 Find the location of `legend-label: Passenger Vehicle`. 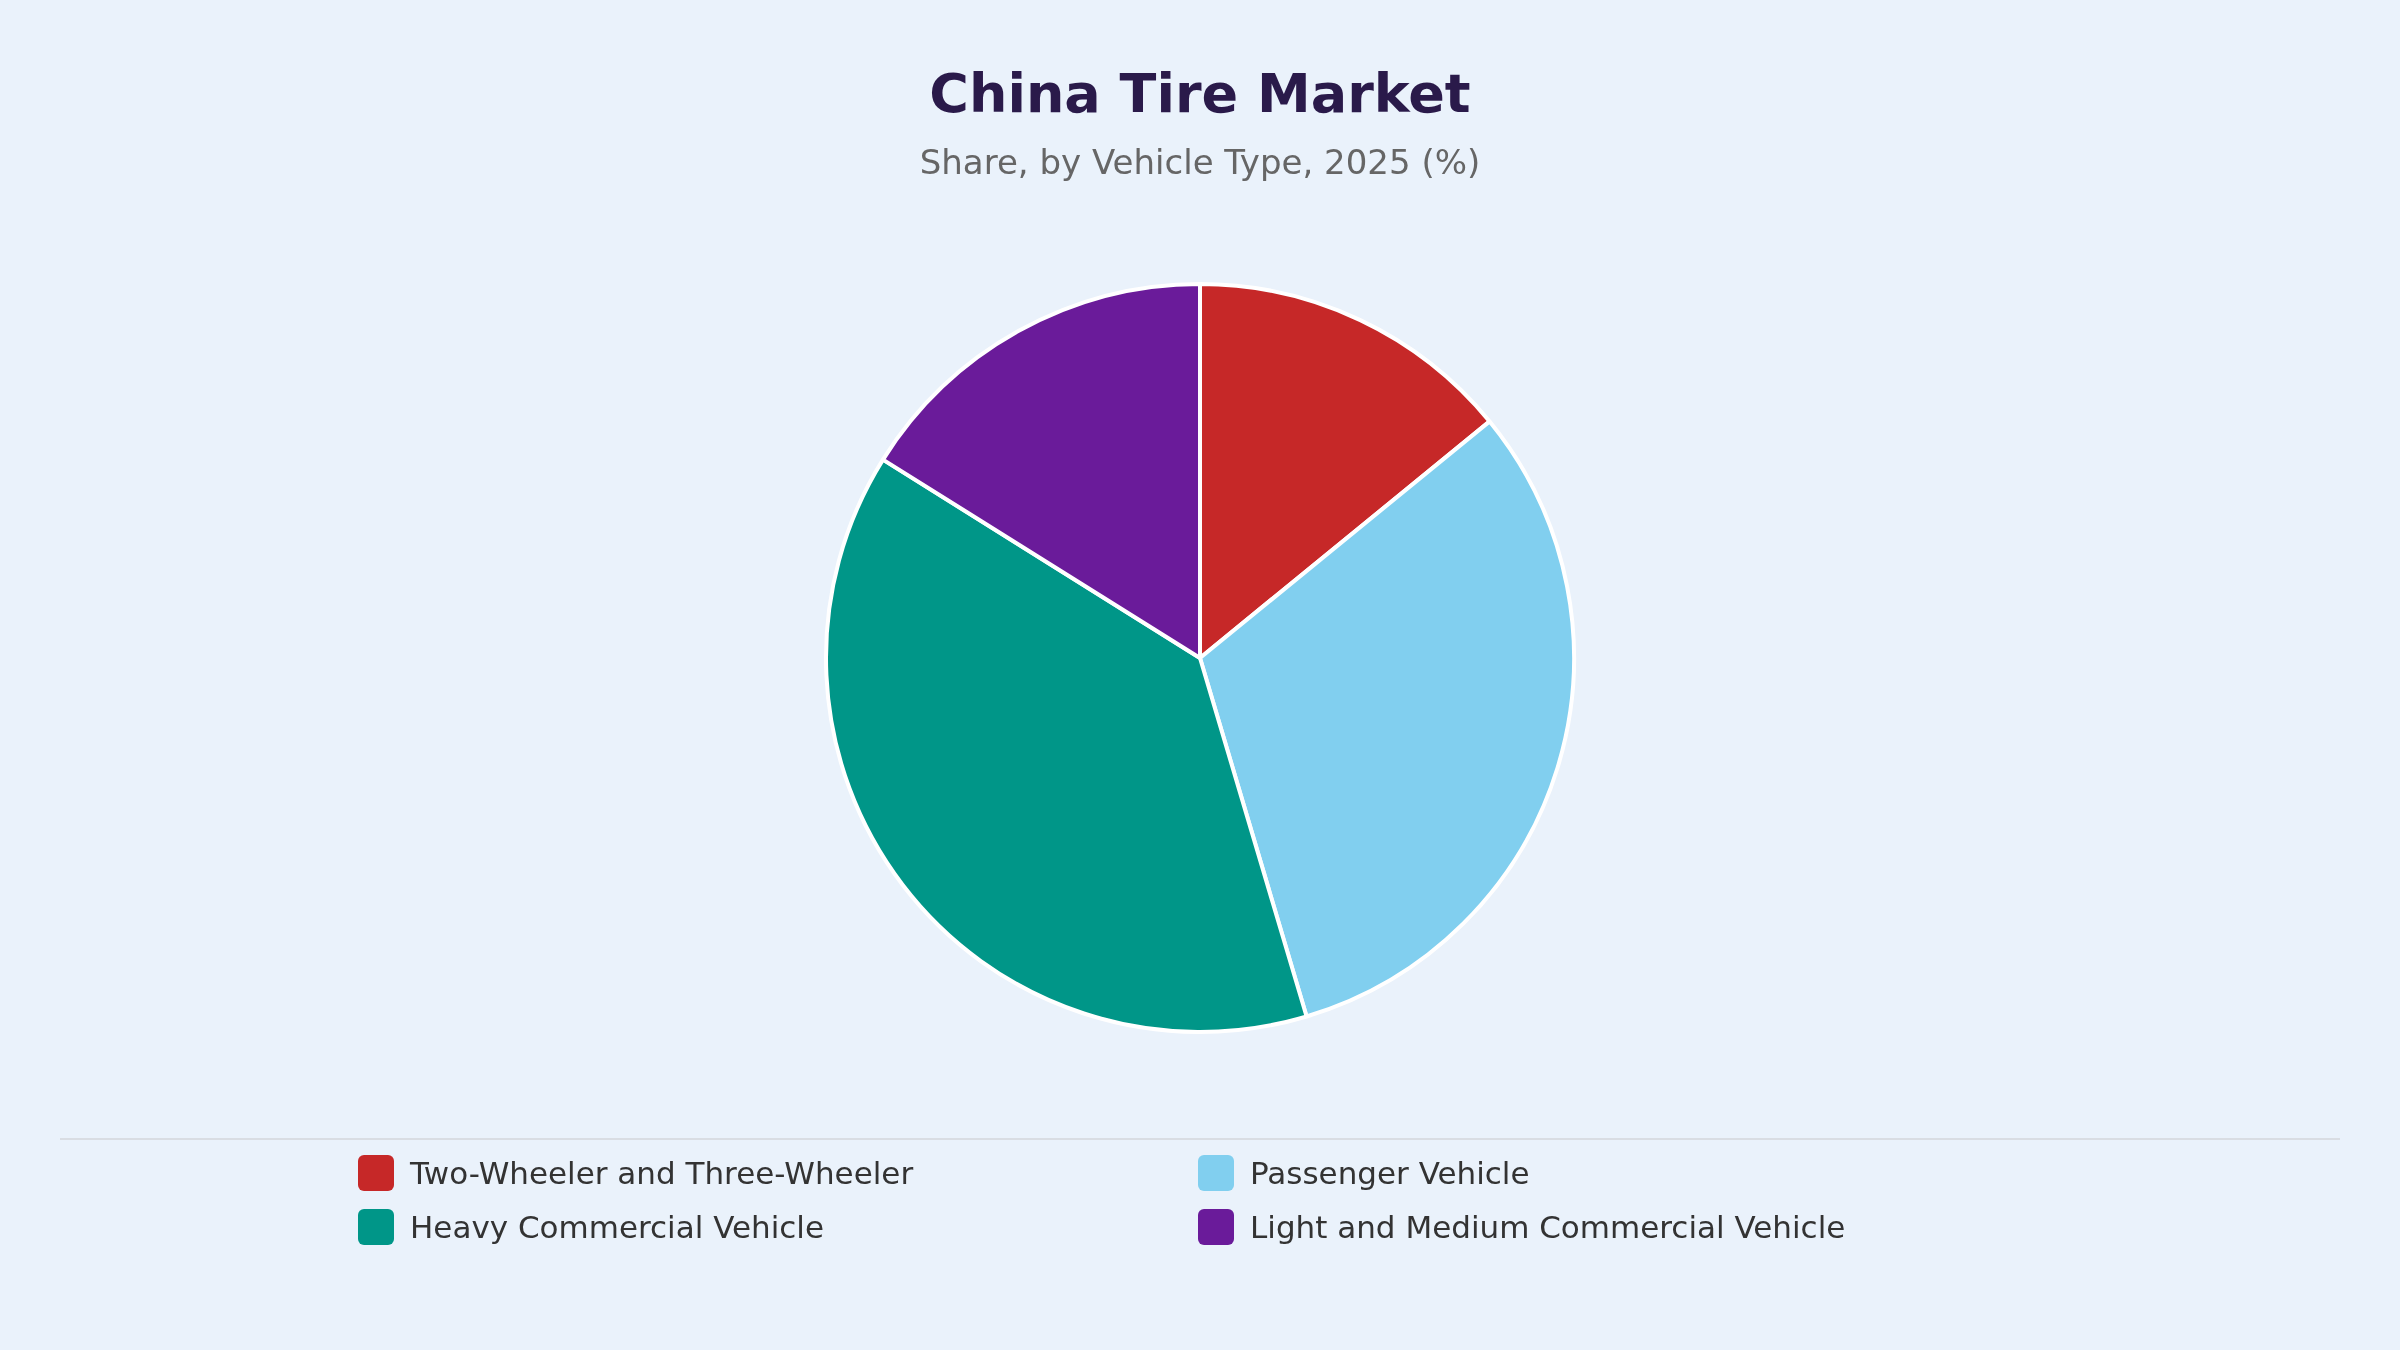

legend-label: Passenger Vehicle is located at coordinates (1390, 1173).